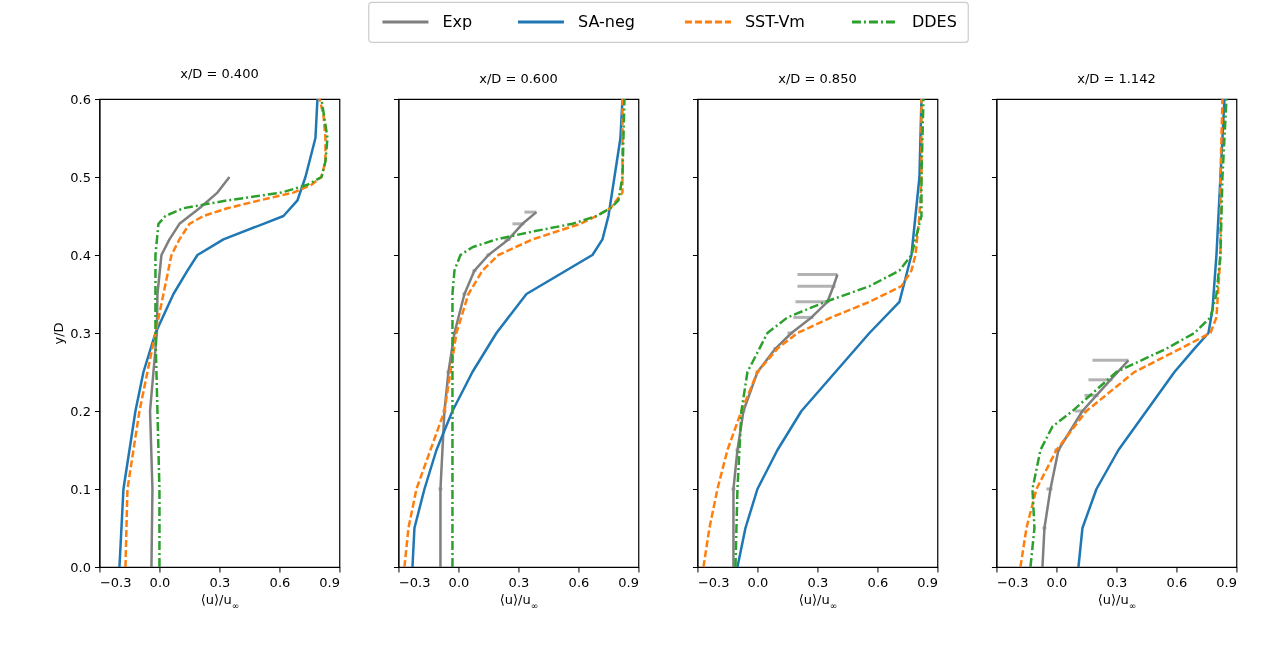 The height and width of the screenshot is (662, 1278). What do you see at coordinates (80, 255) in the screenshot?
I see `y-tick-label: 0.4` at bounding box center [80, 255].